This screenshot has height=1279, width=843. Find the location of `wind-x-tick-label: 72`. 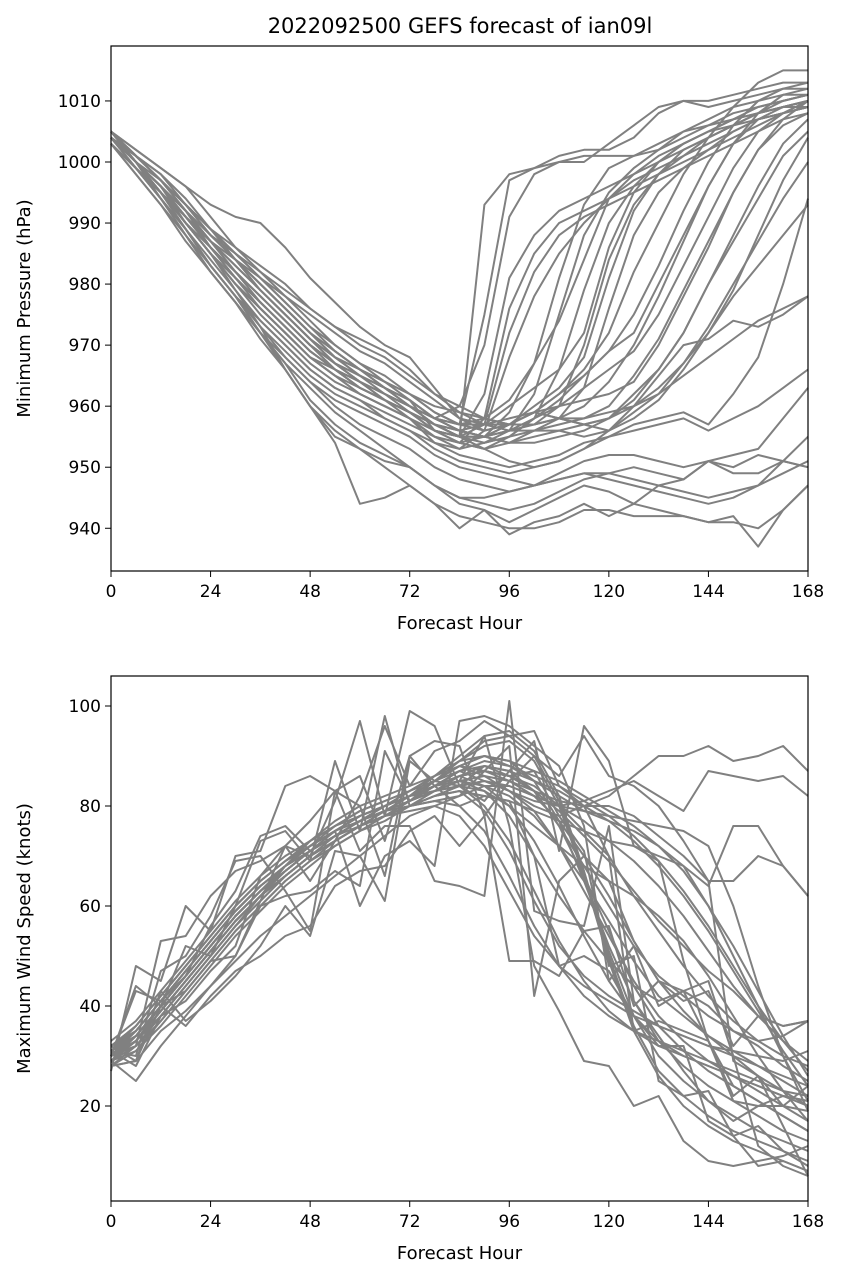

wind-x-tick-label: 72 is located at coordinates (410, 1222).